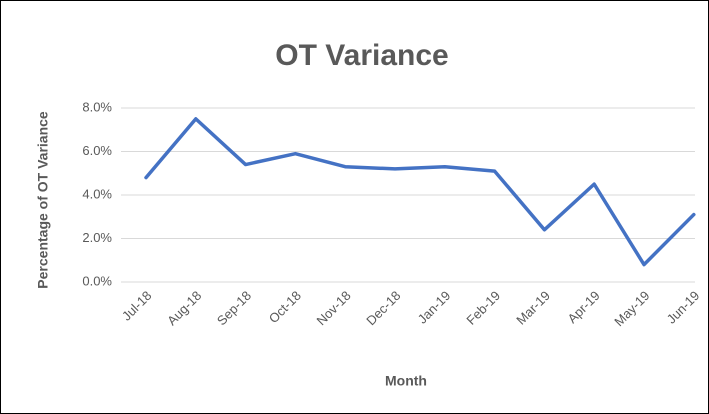 The height and width of the screenshot is (414, 709). I want to click on y-tick-label: 6.0%, so click(97, 150).